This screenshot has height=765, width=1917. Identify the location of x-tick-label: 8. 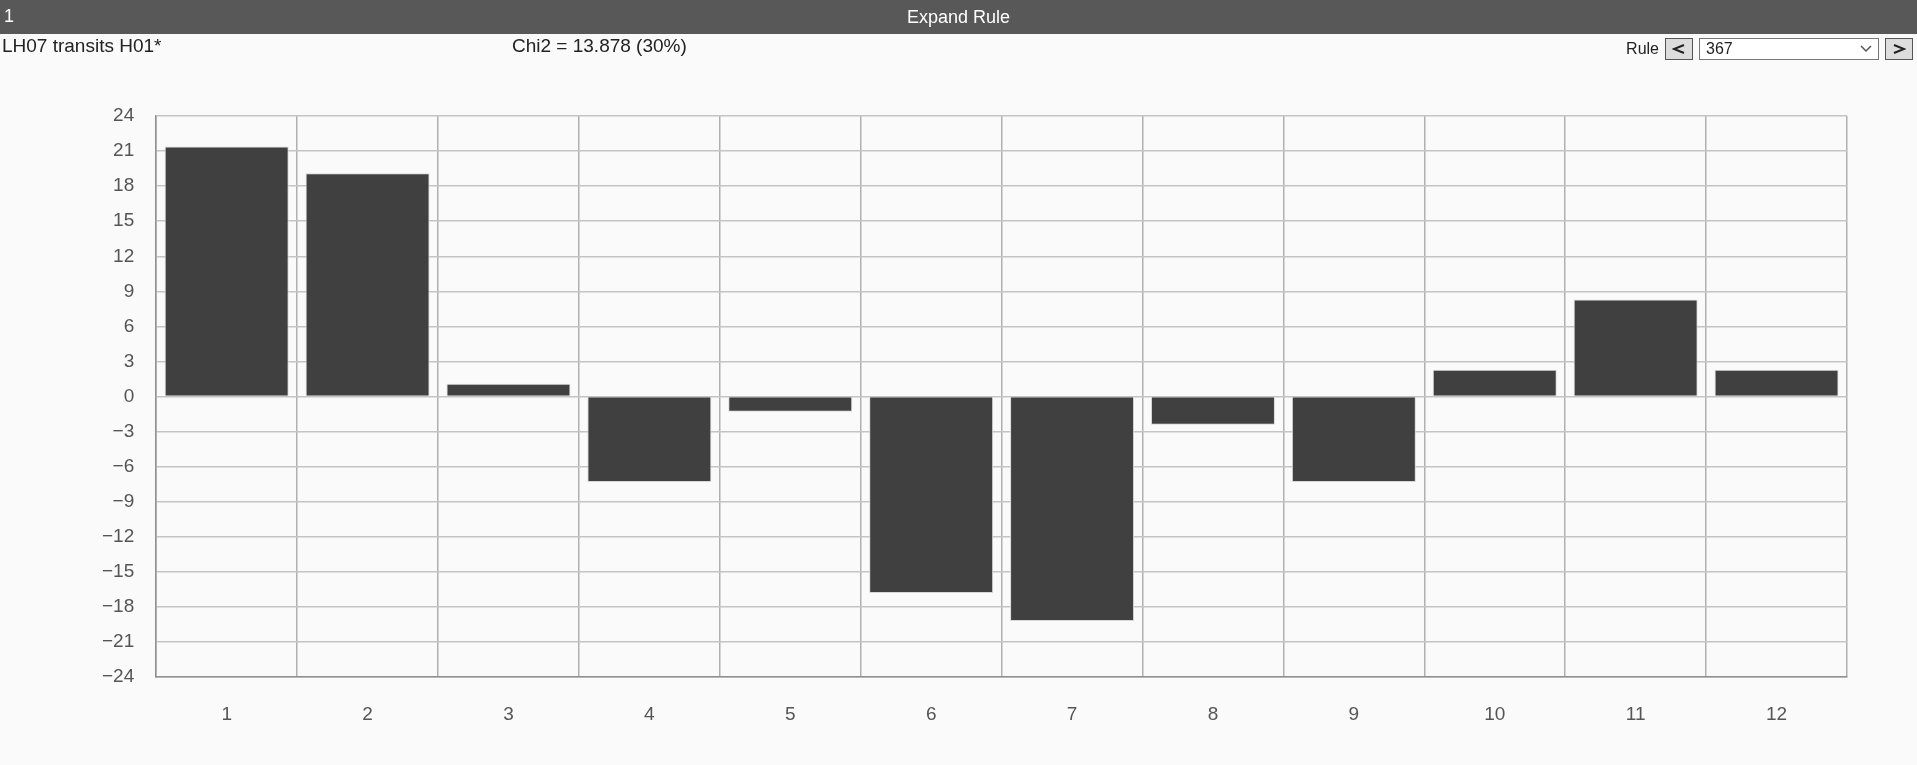
(1213, 713).